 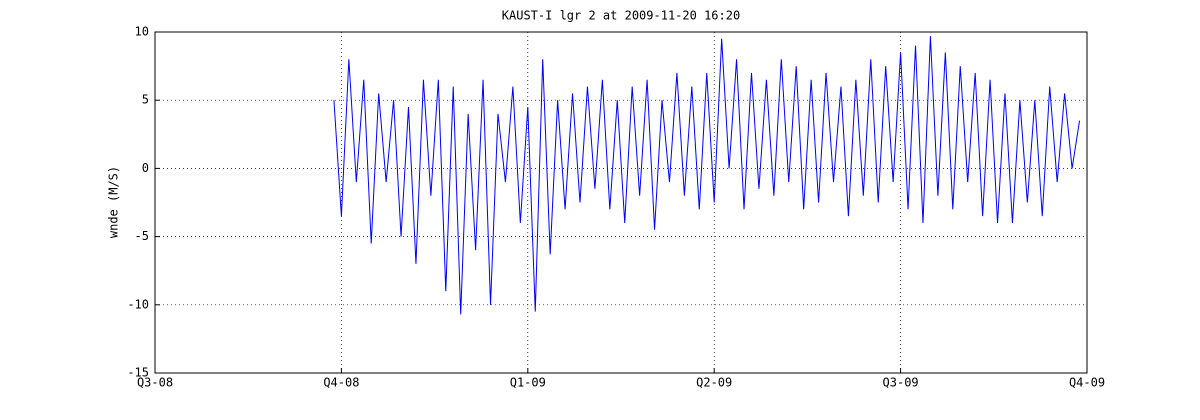 What do you see at coordinates (341, 383) in the screenshot?
I see `x-tick-label: Q4-08` at bounding box center [341, 383].